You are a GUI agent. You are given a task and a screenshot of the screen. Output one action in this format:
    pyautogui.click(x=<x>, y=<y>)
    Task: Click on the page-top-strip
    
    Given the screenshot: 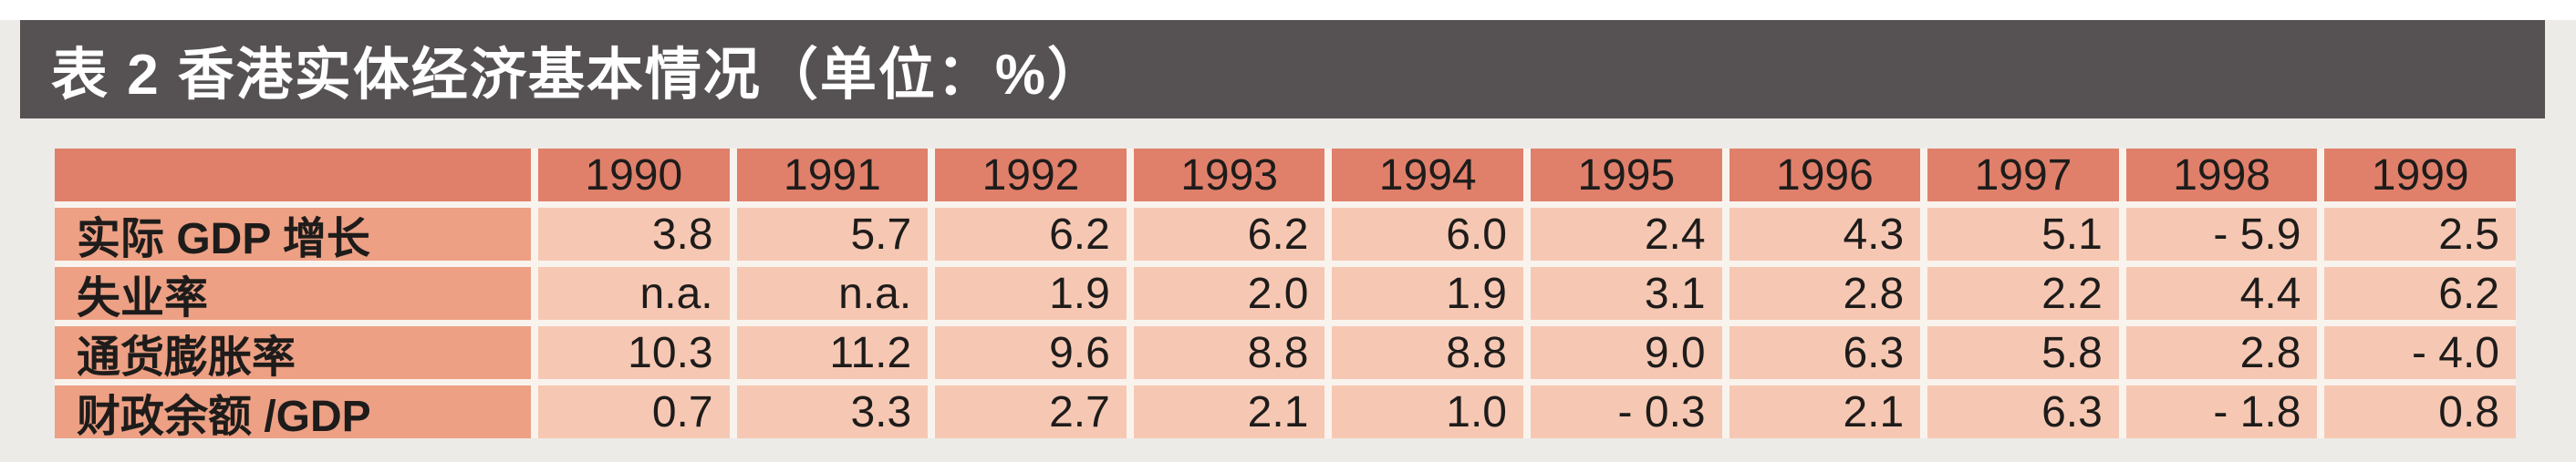 What is the action you would take?
    pyautogui.click(x=1288, y=10)
    